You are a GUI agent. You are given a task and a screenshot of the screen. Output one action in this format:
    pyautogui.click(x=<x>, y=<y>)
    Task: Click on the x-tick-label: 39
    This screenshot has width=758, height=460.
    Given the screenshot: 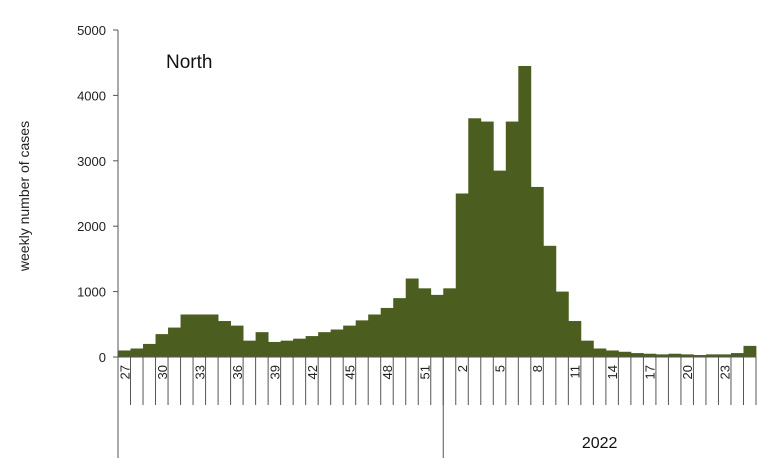 What is the action you would take?
    pyautogui.click(x=274, y=372)
    